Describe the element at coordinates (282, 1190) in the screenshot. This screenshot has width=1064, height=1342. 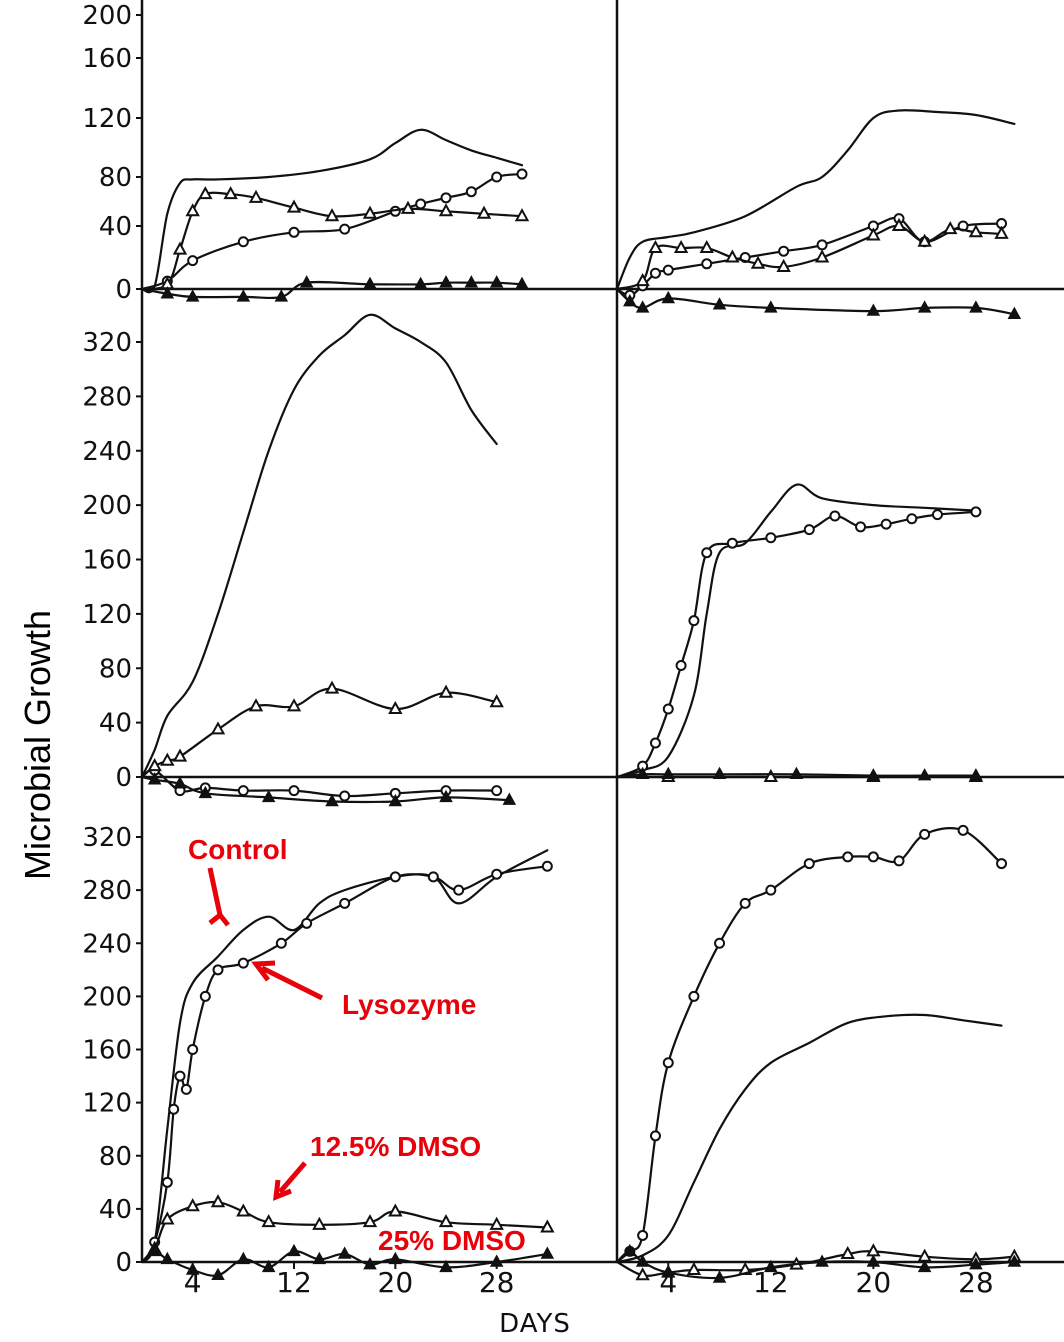
I see `arrow-dmso-12-5-head` at that location.